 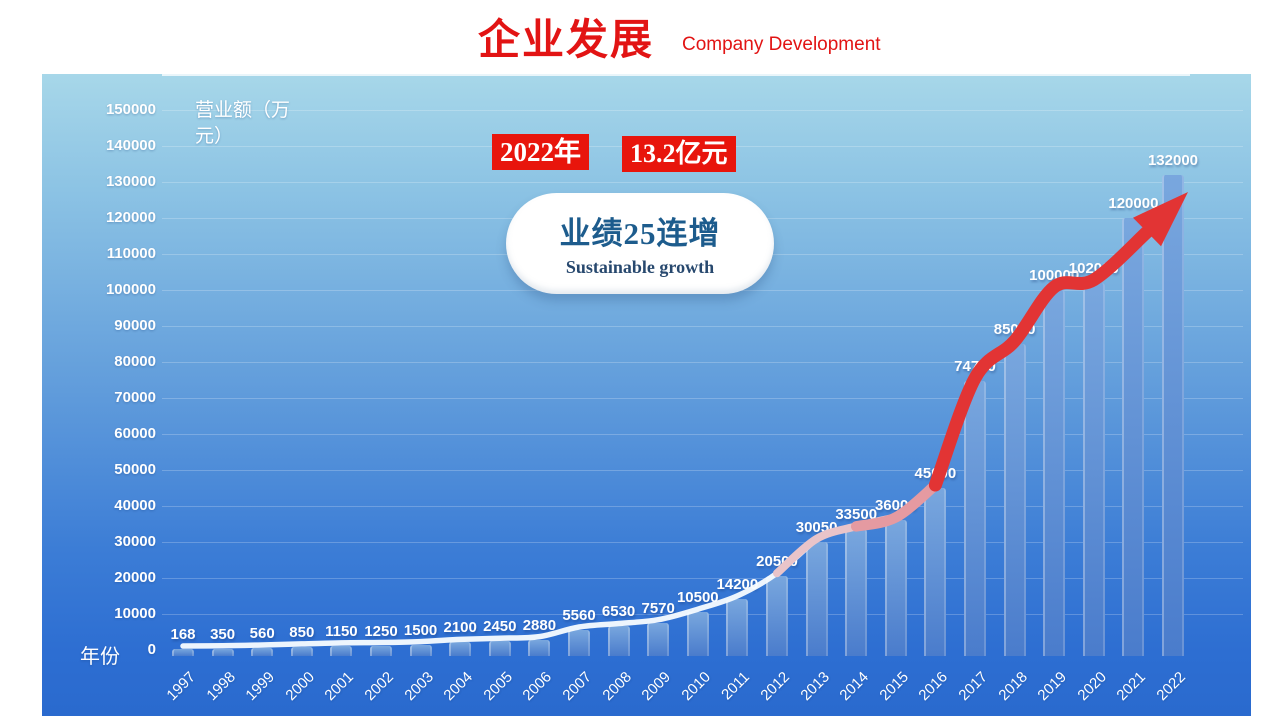 I want to click on bar-1997, so click(x=183, y=652).